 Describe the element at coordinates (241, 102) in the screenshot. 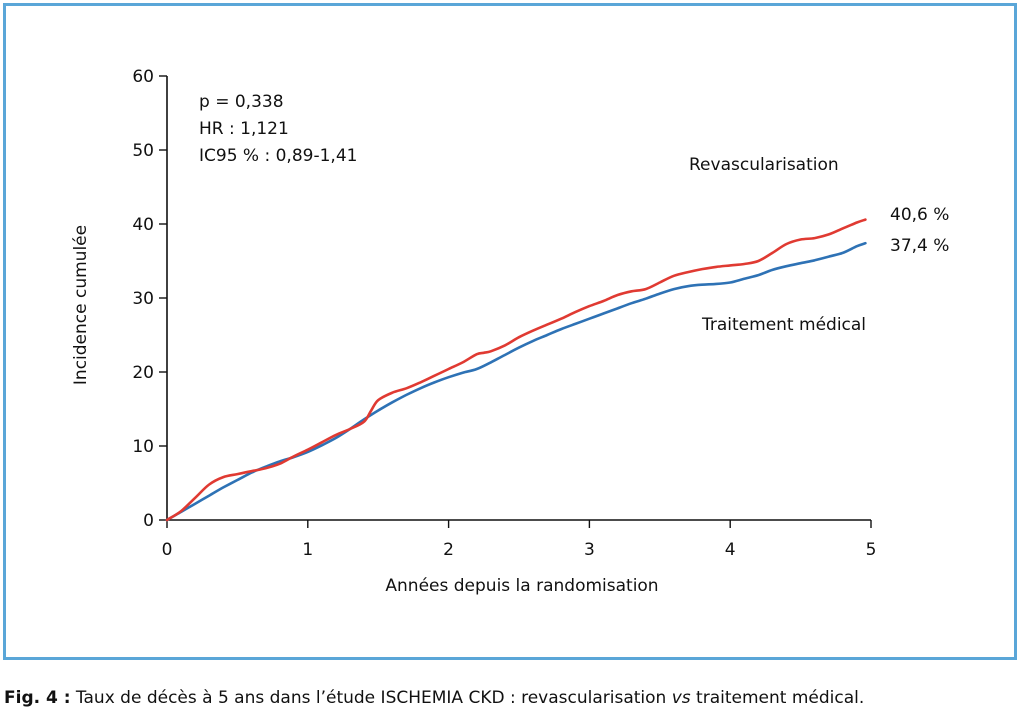

I see `p-value-text: p = 0,338` at that location.